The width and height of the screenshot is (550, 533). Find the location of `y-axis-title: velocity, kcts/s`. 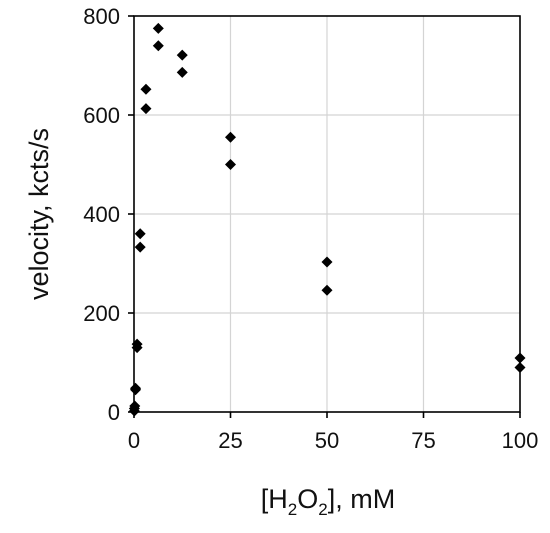

y-axis-title: velocity, kcts/s is located at coordinates (39, 214).